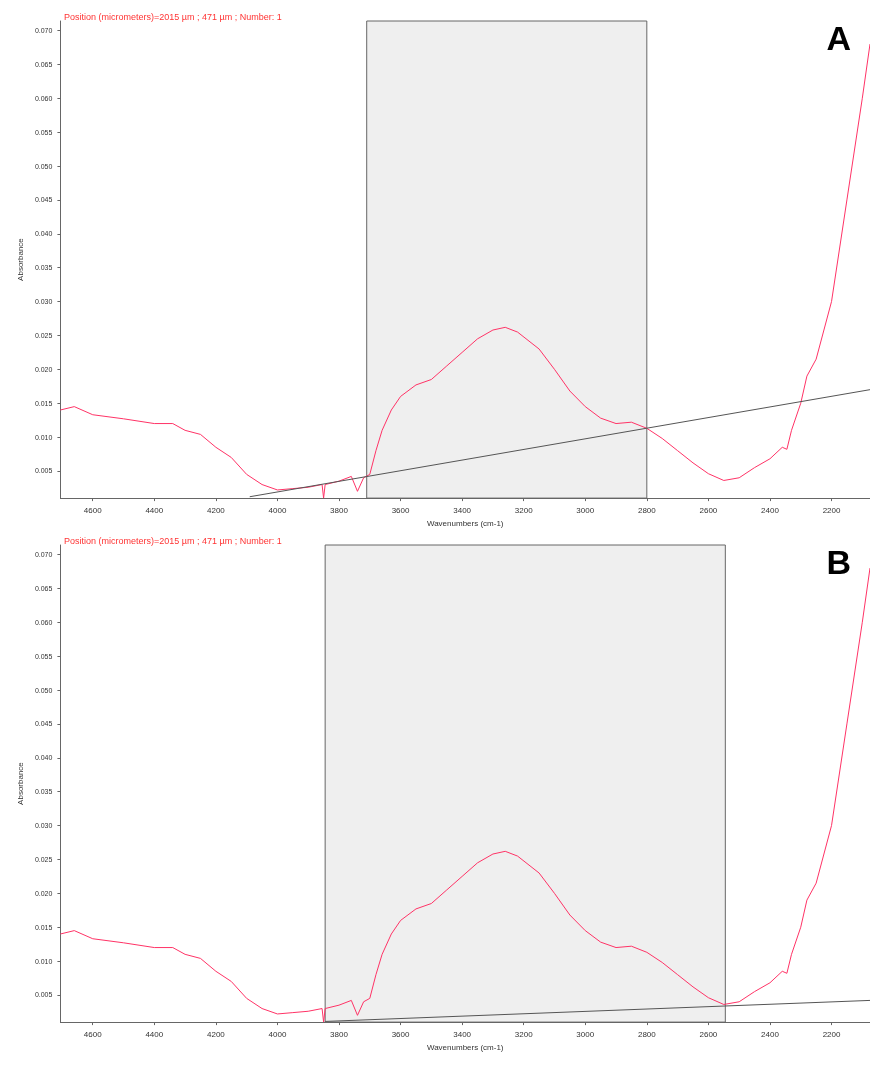 Image resolution: width=878 pixels, height=1065 pixels. Describe the element at coordinates (839, 562) in the screenshot. I see `chart-title: B` at that location.